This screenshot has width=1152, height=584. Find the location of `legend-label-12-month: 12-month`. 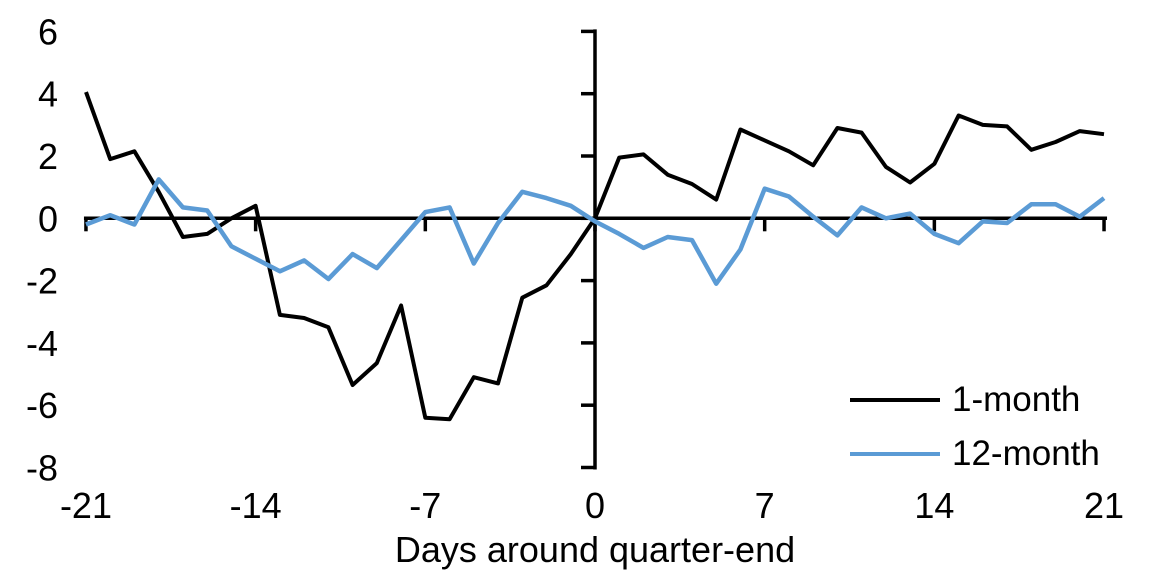

legend-label-12-month: 12-month is located at coordinates (1026, 453).